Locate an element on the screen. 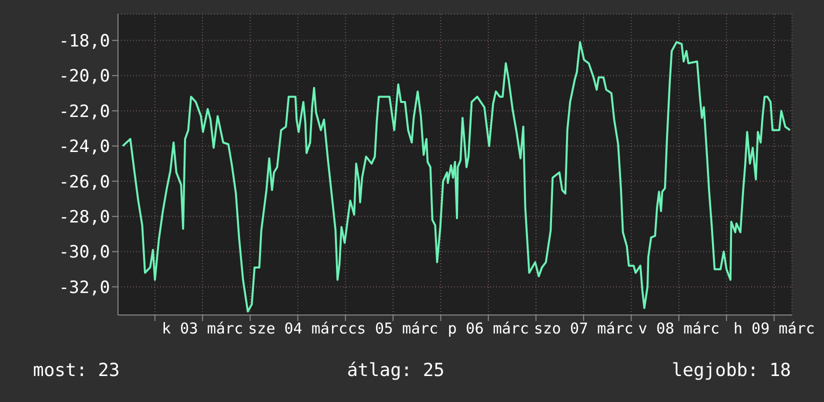  y-tick-label: -18,0 is located at coordinates (84, 41).